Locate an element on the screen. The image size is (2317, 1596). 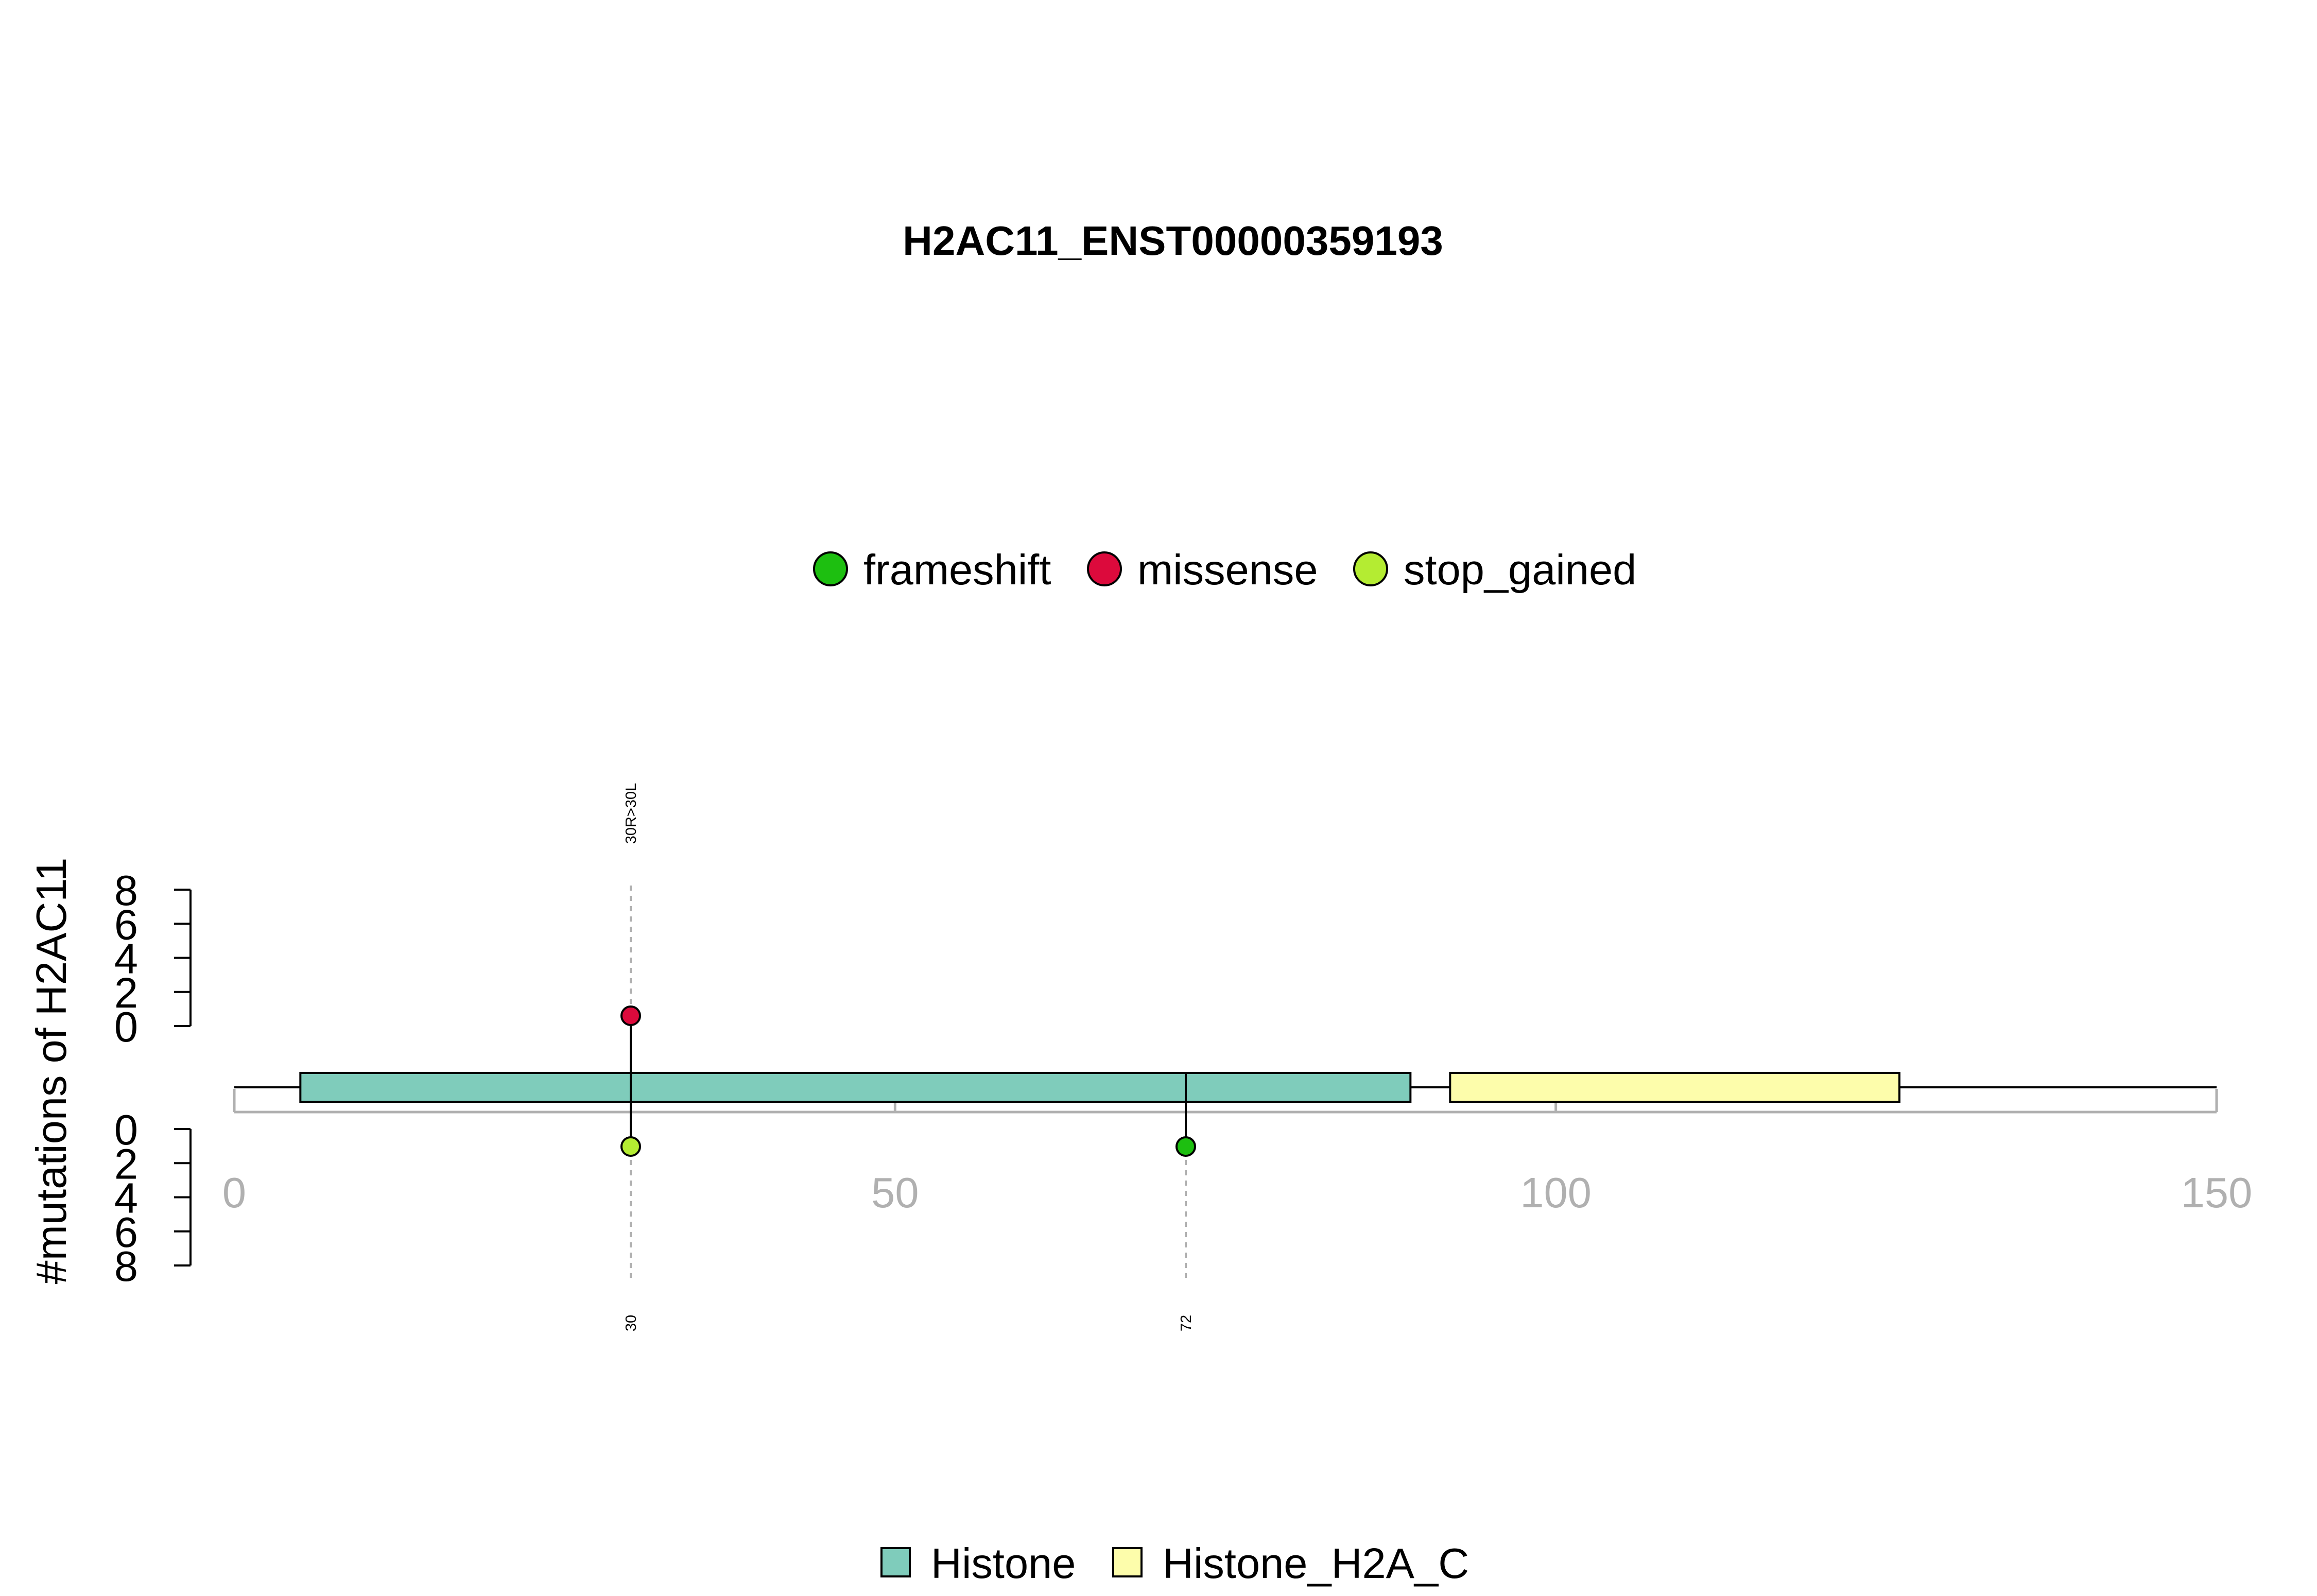
legend-marker-frameshift is located at coordinates (830, 569).